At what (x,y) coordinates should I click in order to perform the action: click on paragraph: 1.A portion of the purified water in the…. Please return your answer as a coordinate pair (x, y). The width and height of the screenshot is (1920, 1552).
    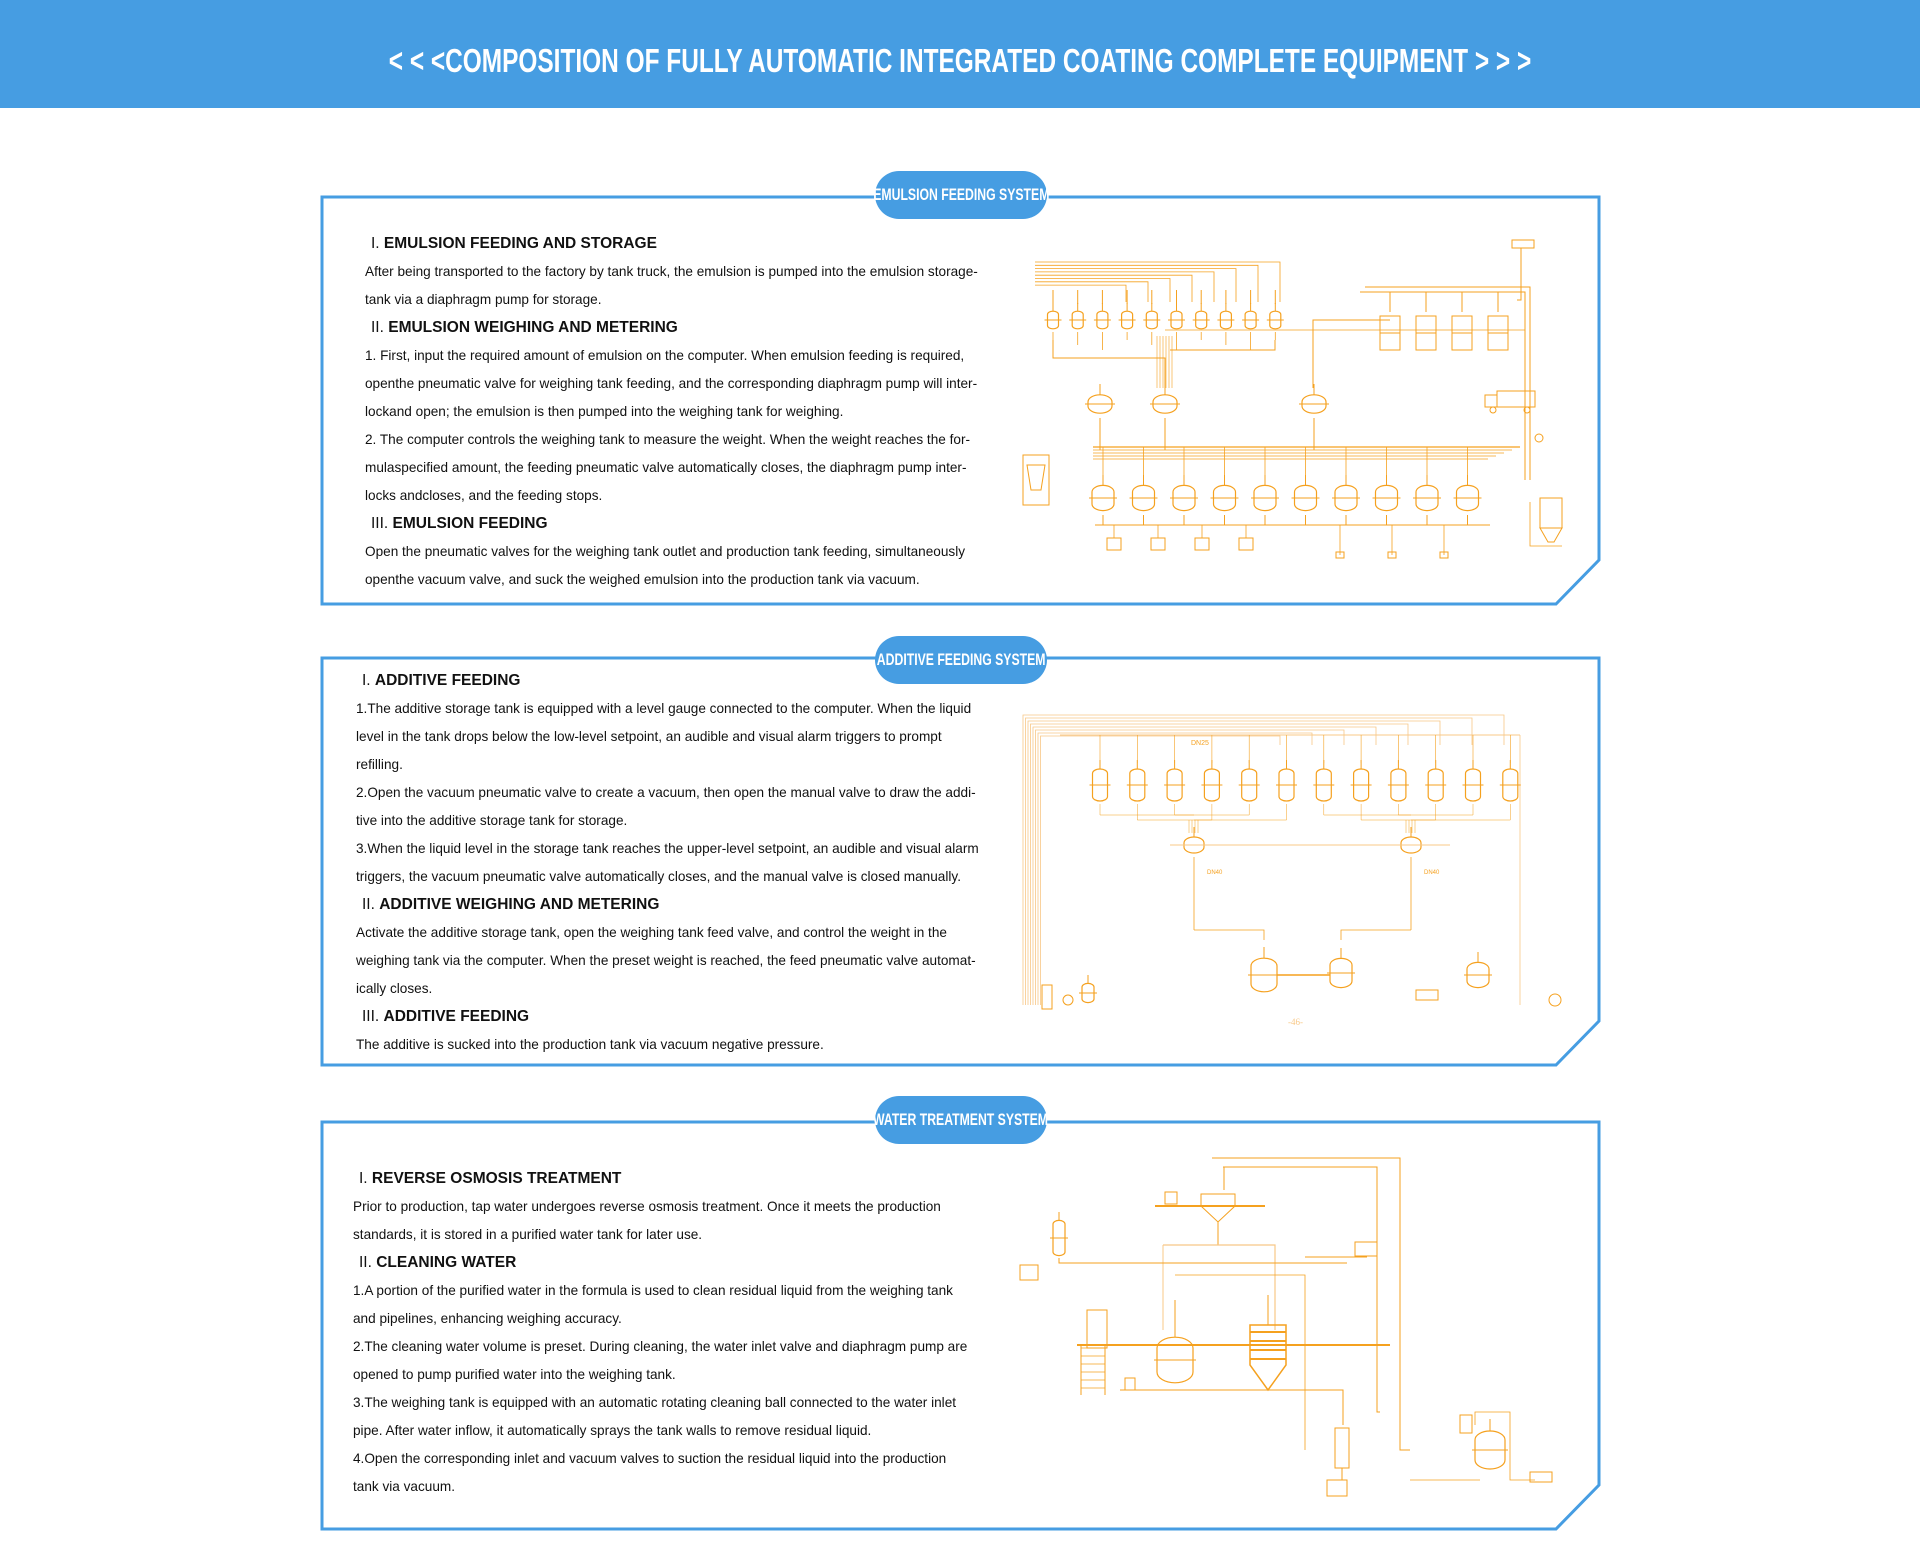
    Looking at the image, I should click on (660, 1305).